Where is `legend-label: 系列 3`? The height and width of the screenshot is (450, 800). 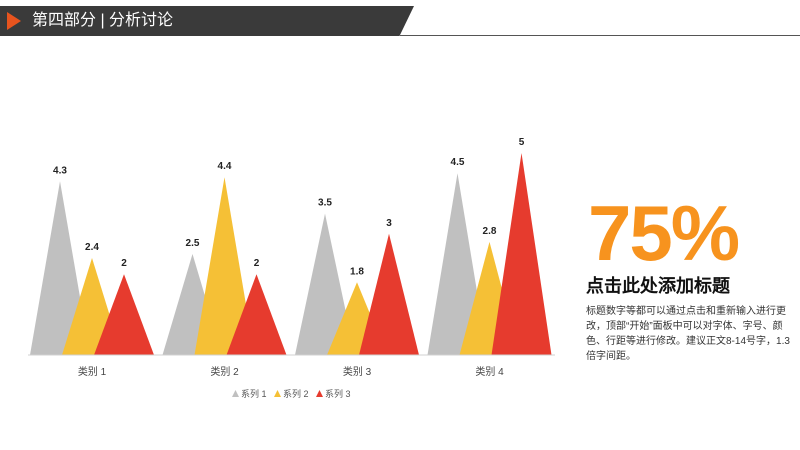
legend-label: 系列 3 is located at coordinates (338, 393).